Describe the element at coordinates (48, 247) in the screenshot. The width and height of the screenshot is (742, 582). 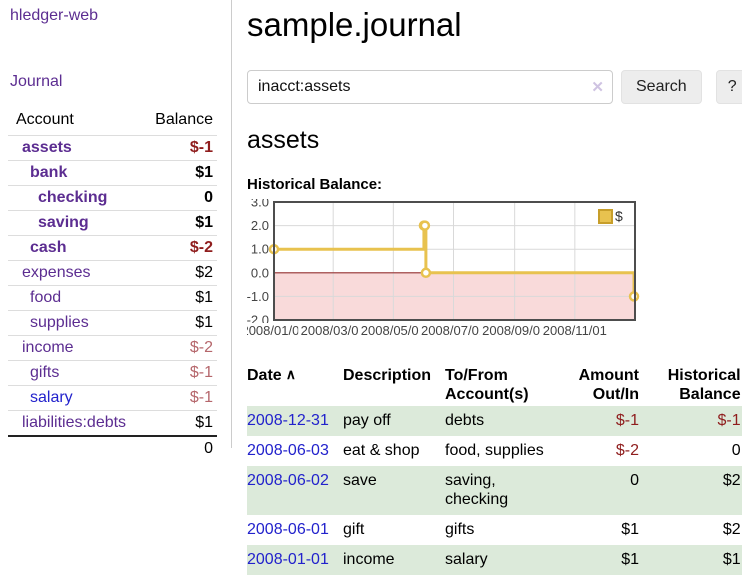
I see `sidebar-account-link: cash` at that location.